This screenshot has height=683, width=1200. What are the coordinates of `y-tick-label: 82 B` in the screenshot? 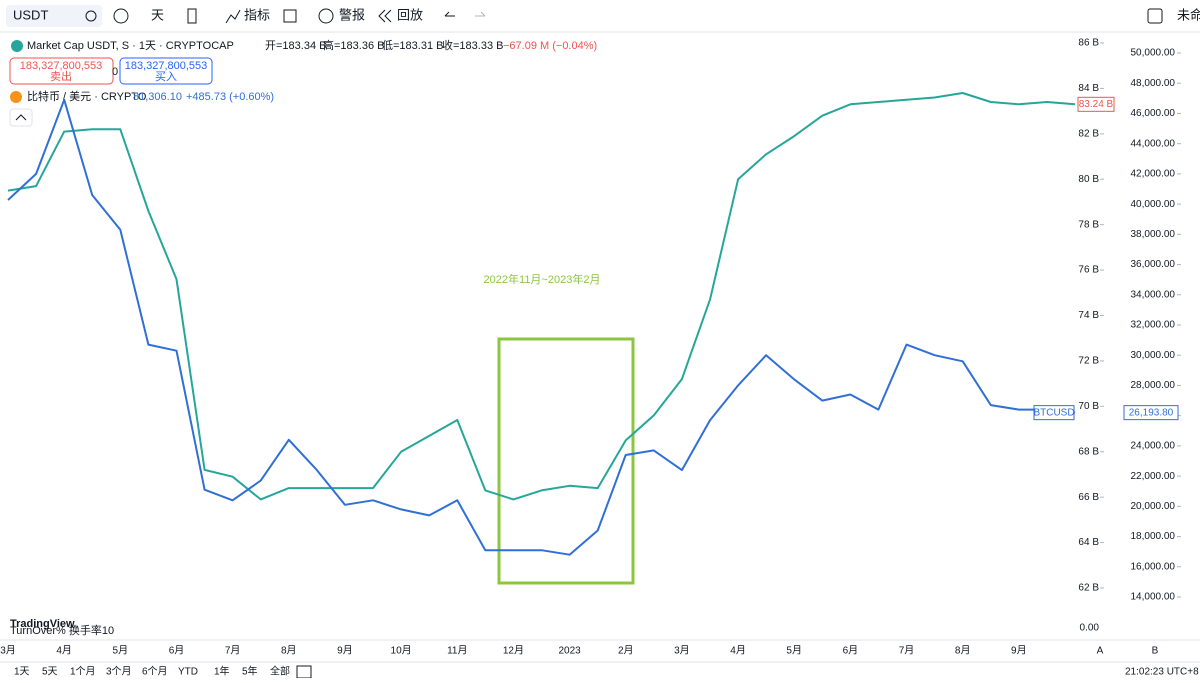 It's located at (1088, 133).